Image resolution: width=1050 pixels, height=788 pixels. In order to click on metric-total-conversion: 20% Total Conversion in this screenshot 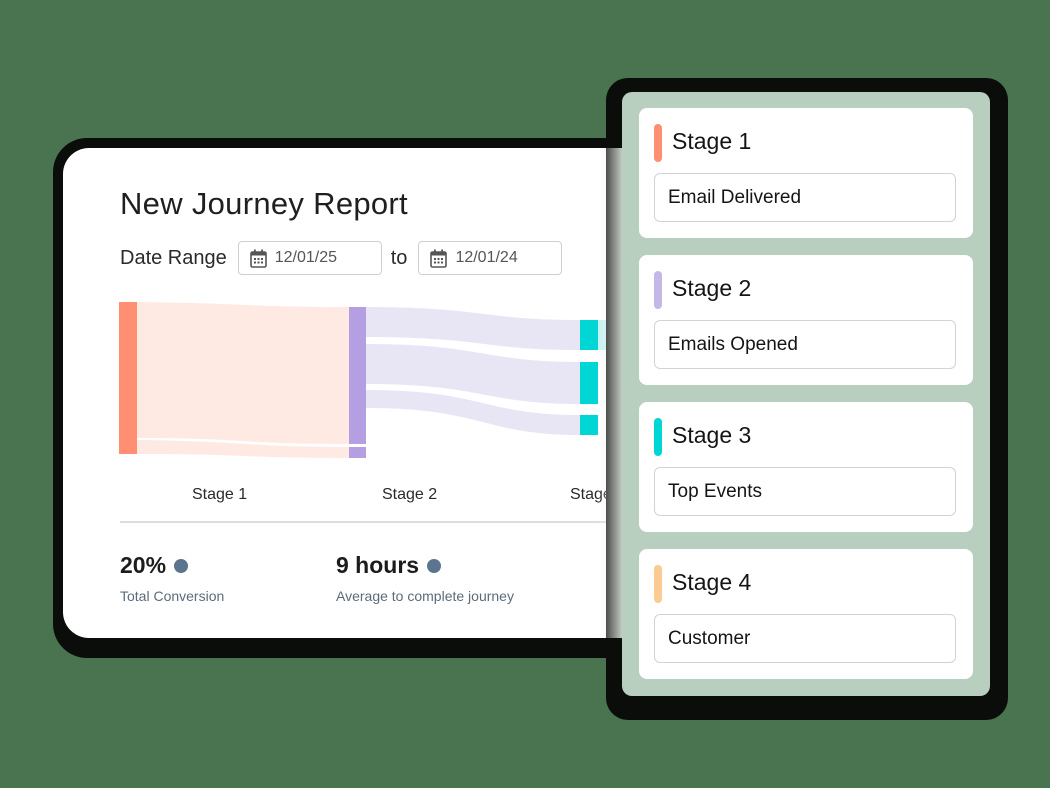, I will do `click(172, 578)`.